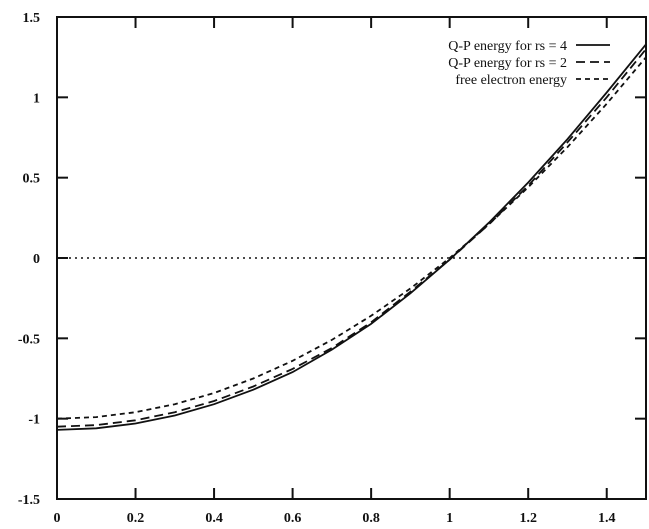 This screenshot has width=649, height=529. I want to click on x-tick-label: 1.2, so click(528, 518).